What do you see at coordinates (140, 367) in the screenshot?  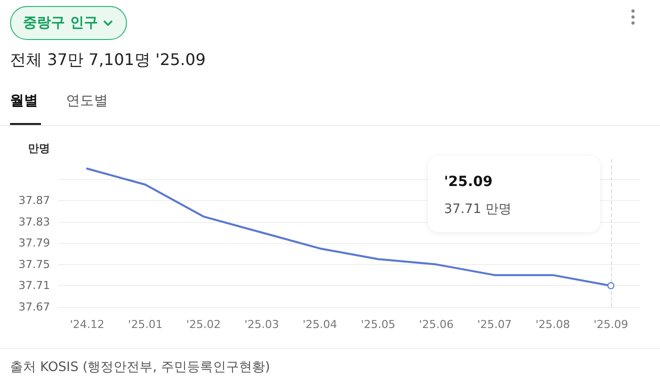 I see `source-note: 출처 KOSIS (행정안전부, 주민등록인구현황)` at bounding box center [140, 367].